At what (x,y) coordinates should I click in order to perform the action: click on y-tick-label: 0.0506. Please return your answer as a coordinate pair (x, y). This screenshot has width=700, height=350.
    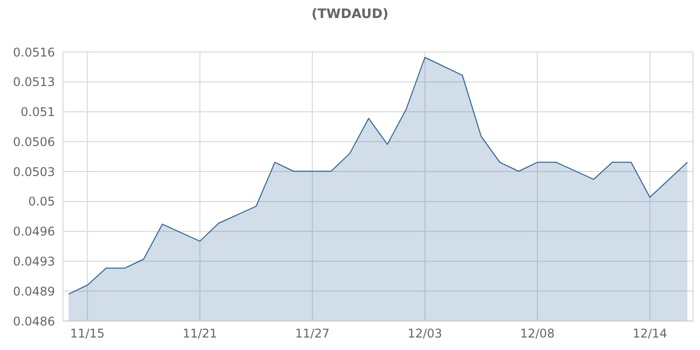
    Looking at the image, I should click on (34, 141).